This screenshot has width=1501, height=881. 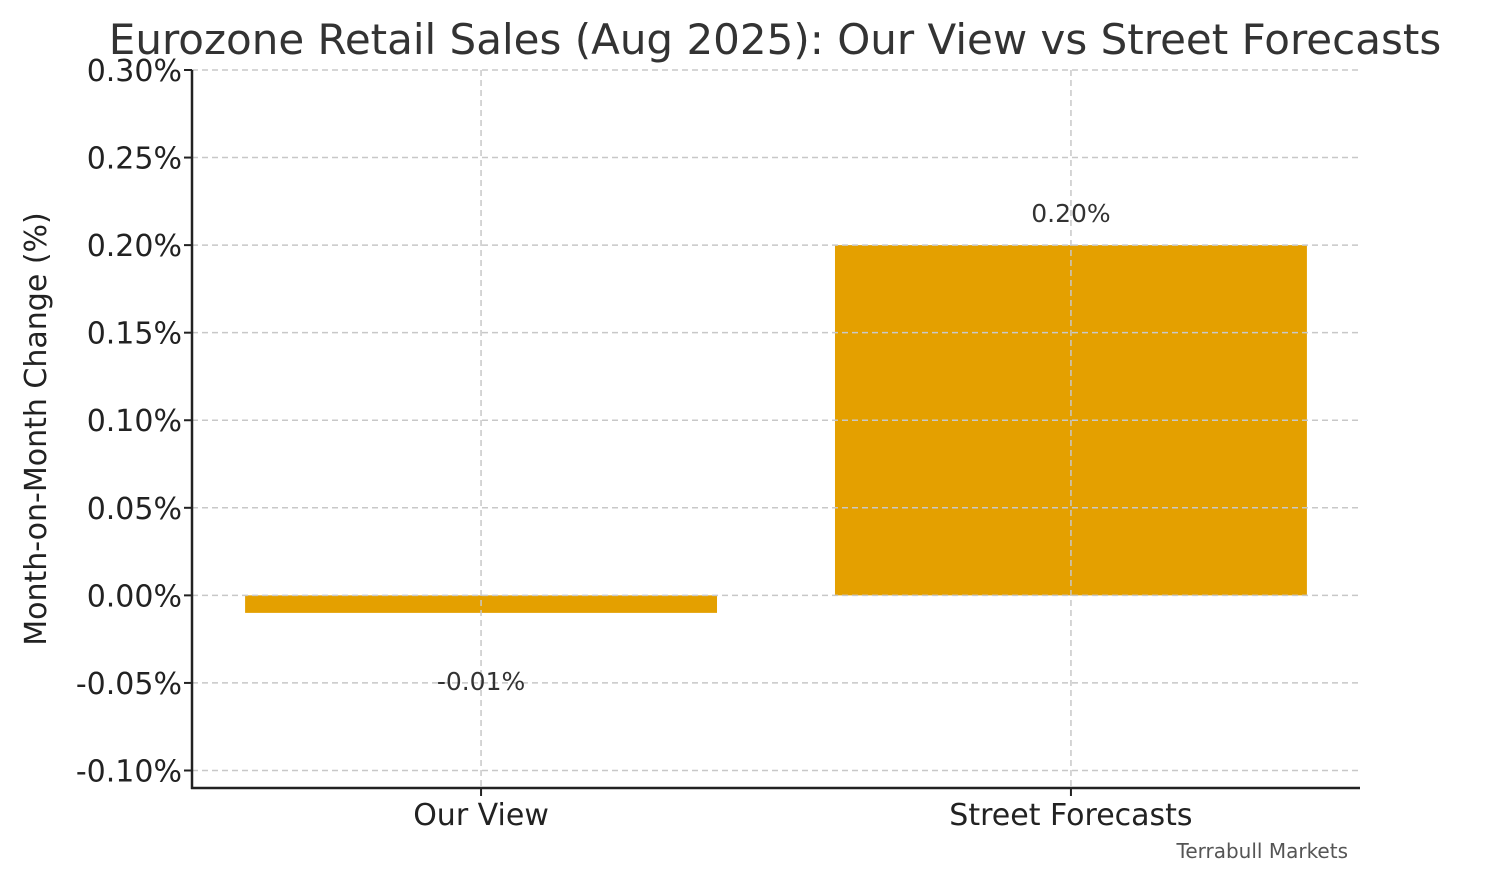 What do you see at coordinates (1262, 851) in the screenshot?
I see `source-credit: Terrabull Markets` at bounding box center [1262, 851].